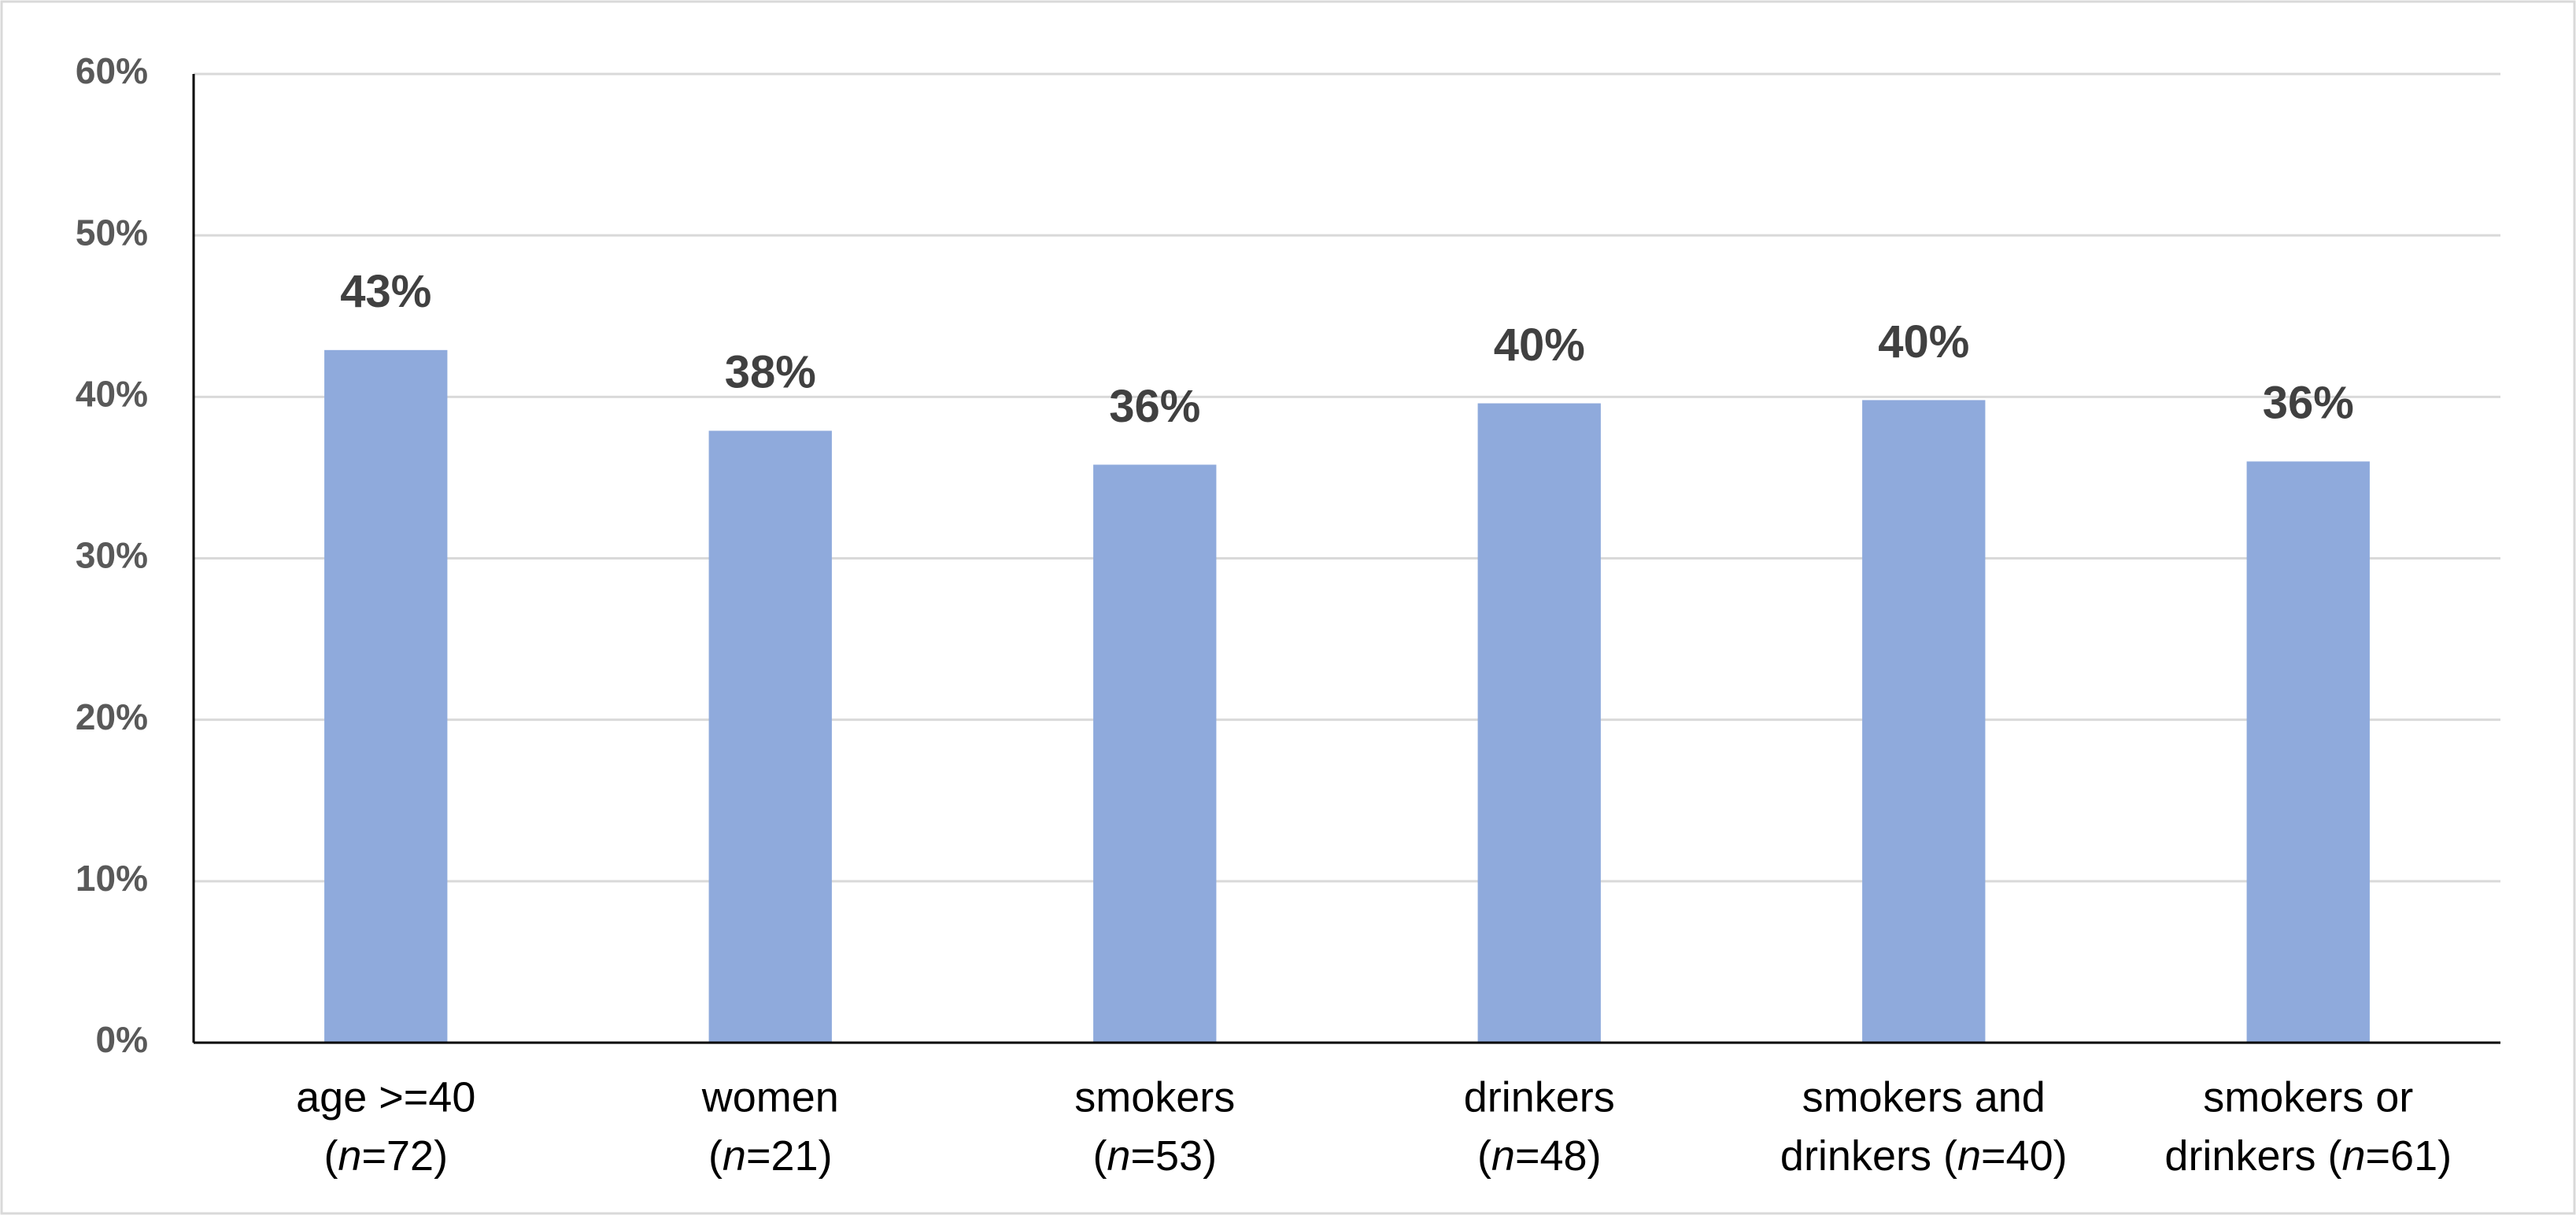 The width and height of the screenshot is (2576, 1215). I want to click on y-tick-label: 60%, so click(112, 70).